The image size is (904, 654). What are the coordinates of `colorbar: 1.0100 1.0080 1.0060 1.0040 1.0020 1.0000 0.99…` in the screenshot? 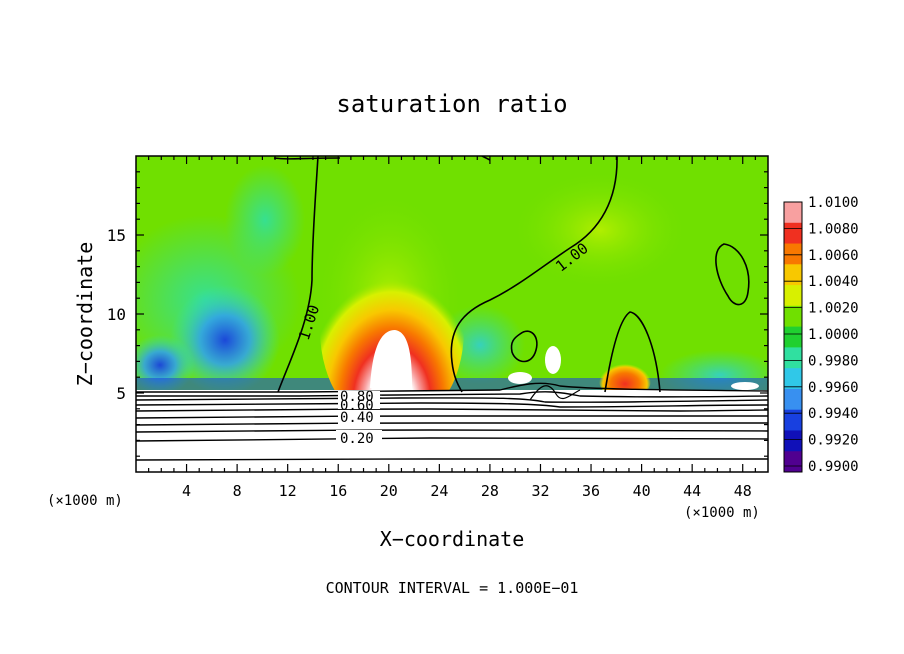 It's located at (821, 335).